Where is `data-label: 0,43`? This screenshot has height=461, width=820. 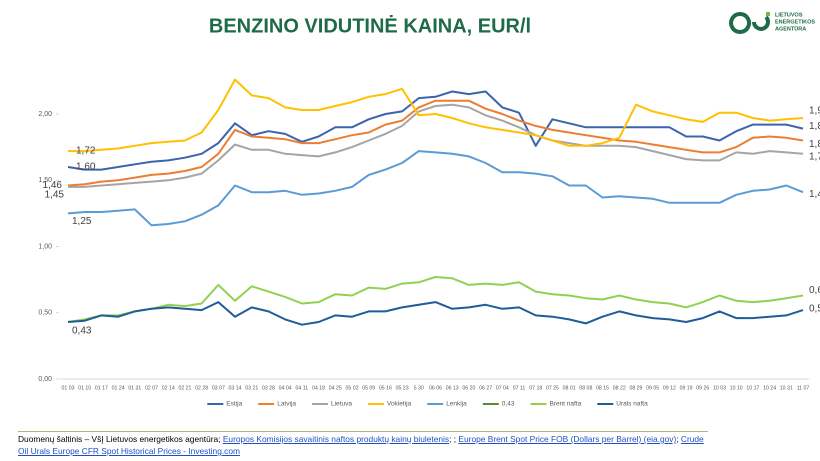
data-label: 0,43 is located at coordinates (82, 331).